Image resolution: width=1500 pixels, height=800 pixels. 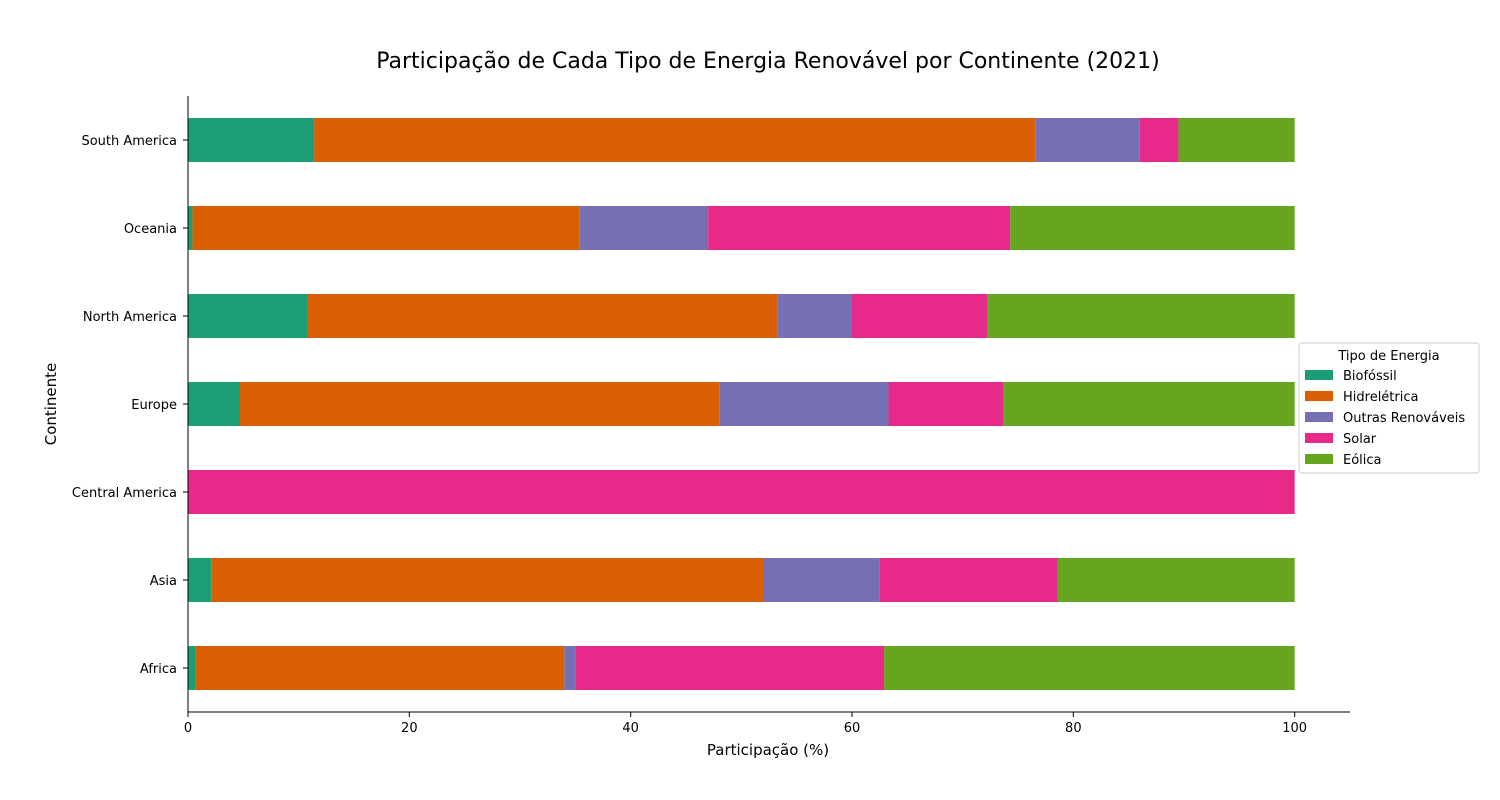 I want to click on bar-africa-biofossil, so click(x=192, y=668).